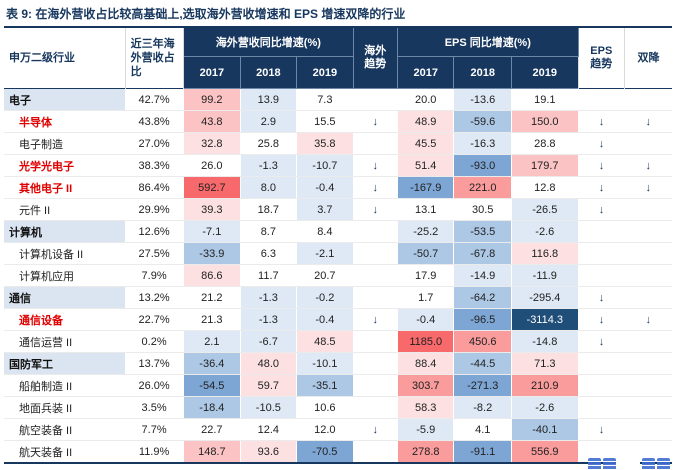 The height and width of the screenshot is (470, 676). Describe the element at coordinates (487, 41) in the screenshot. I see `col-group-eps-growth: EPS 同比增速(%)` at that location.